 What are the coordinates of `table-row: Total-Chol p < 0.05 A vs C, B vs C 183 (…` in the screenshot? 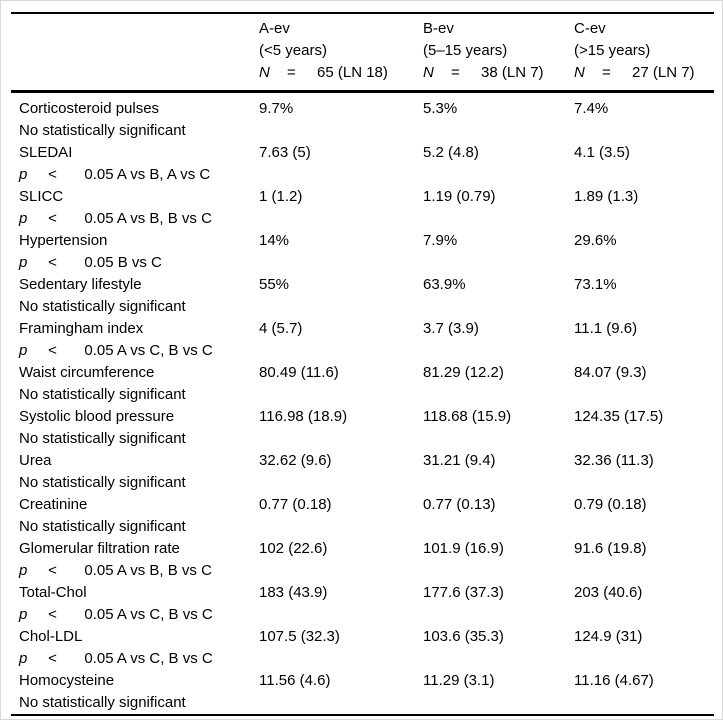 It's located at (362, 604).